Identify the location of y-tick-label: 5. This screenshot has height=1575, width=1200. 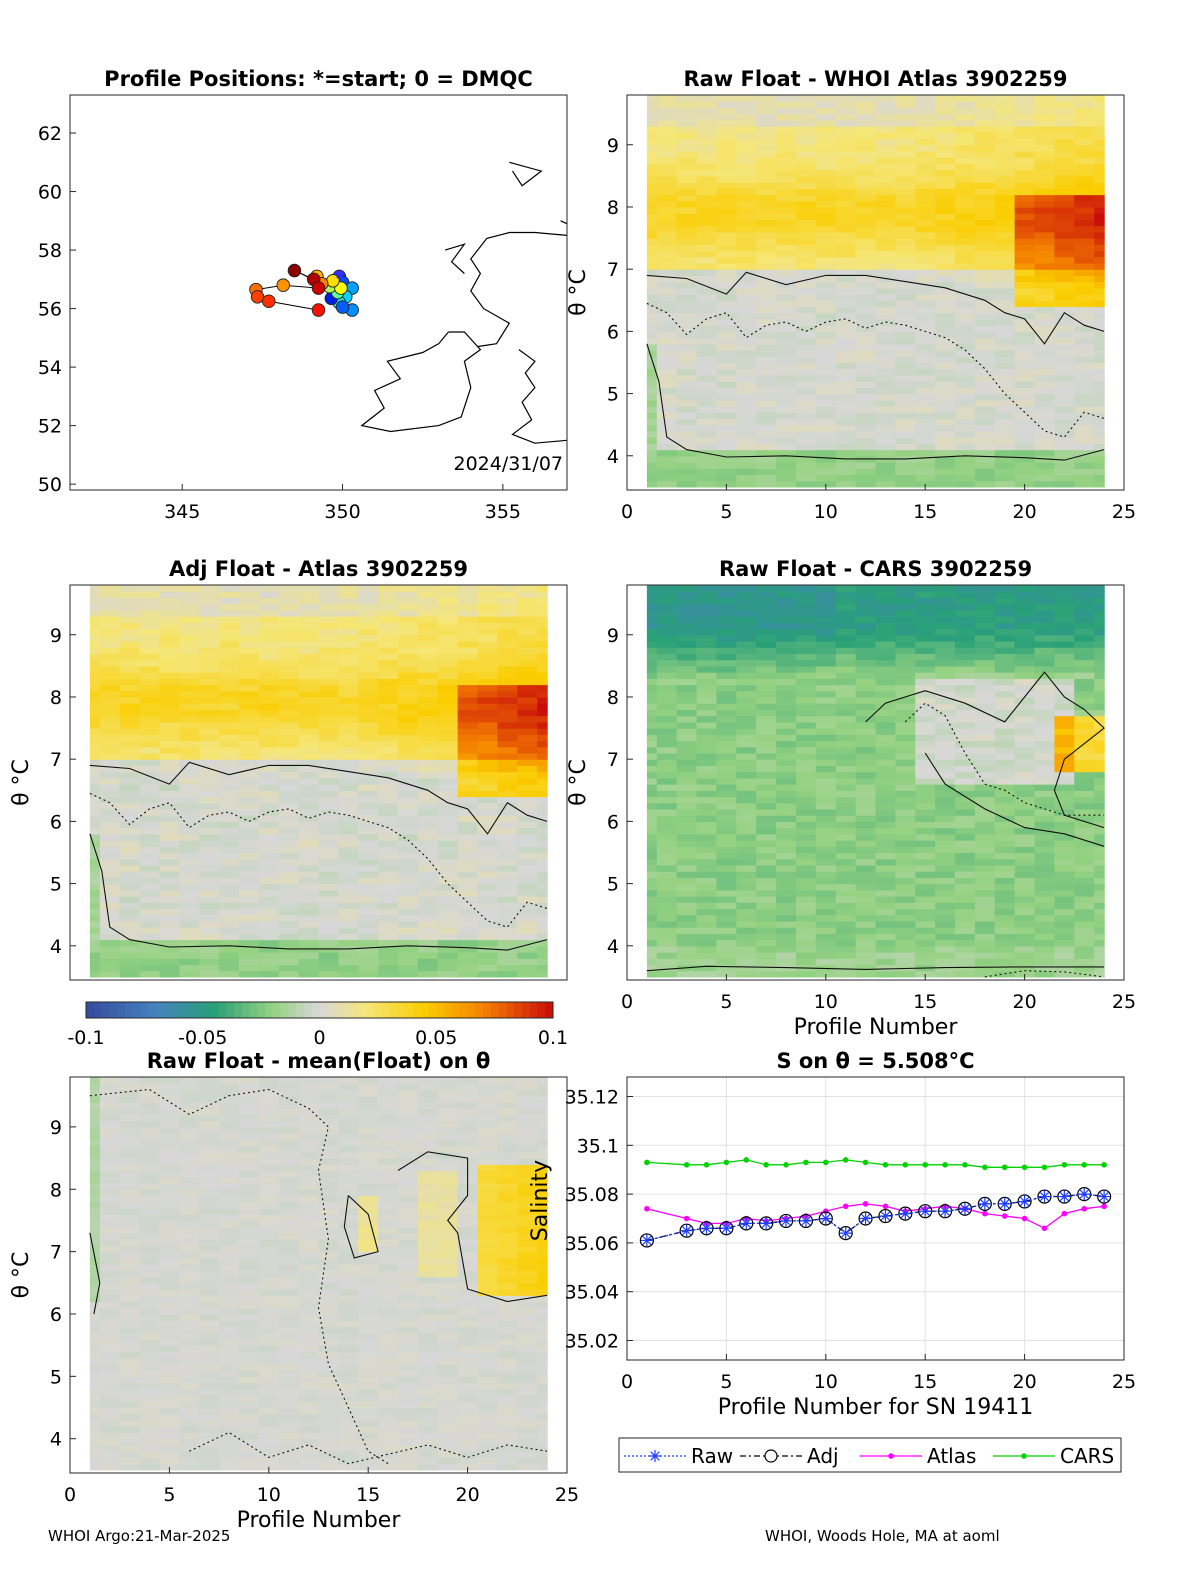
(56, 885).